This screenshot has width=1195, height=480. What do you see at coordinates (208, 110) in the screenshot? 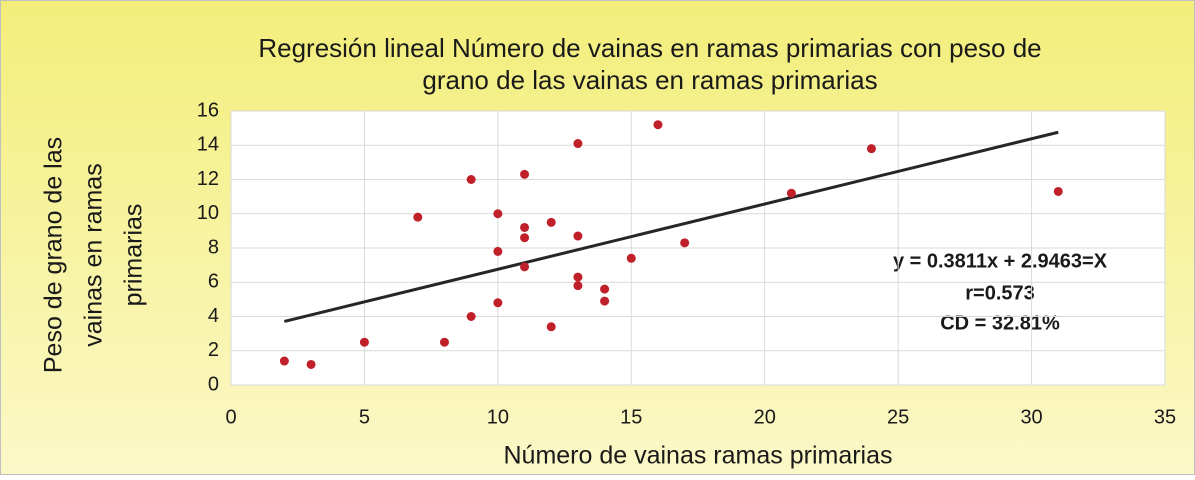
I see `y-tick-label: 16` at bounding box center [208, 110].